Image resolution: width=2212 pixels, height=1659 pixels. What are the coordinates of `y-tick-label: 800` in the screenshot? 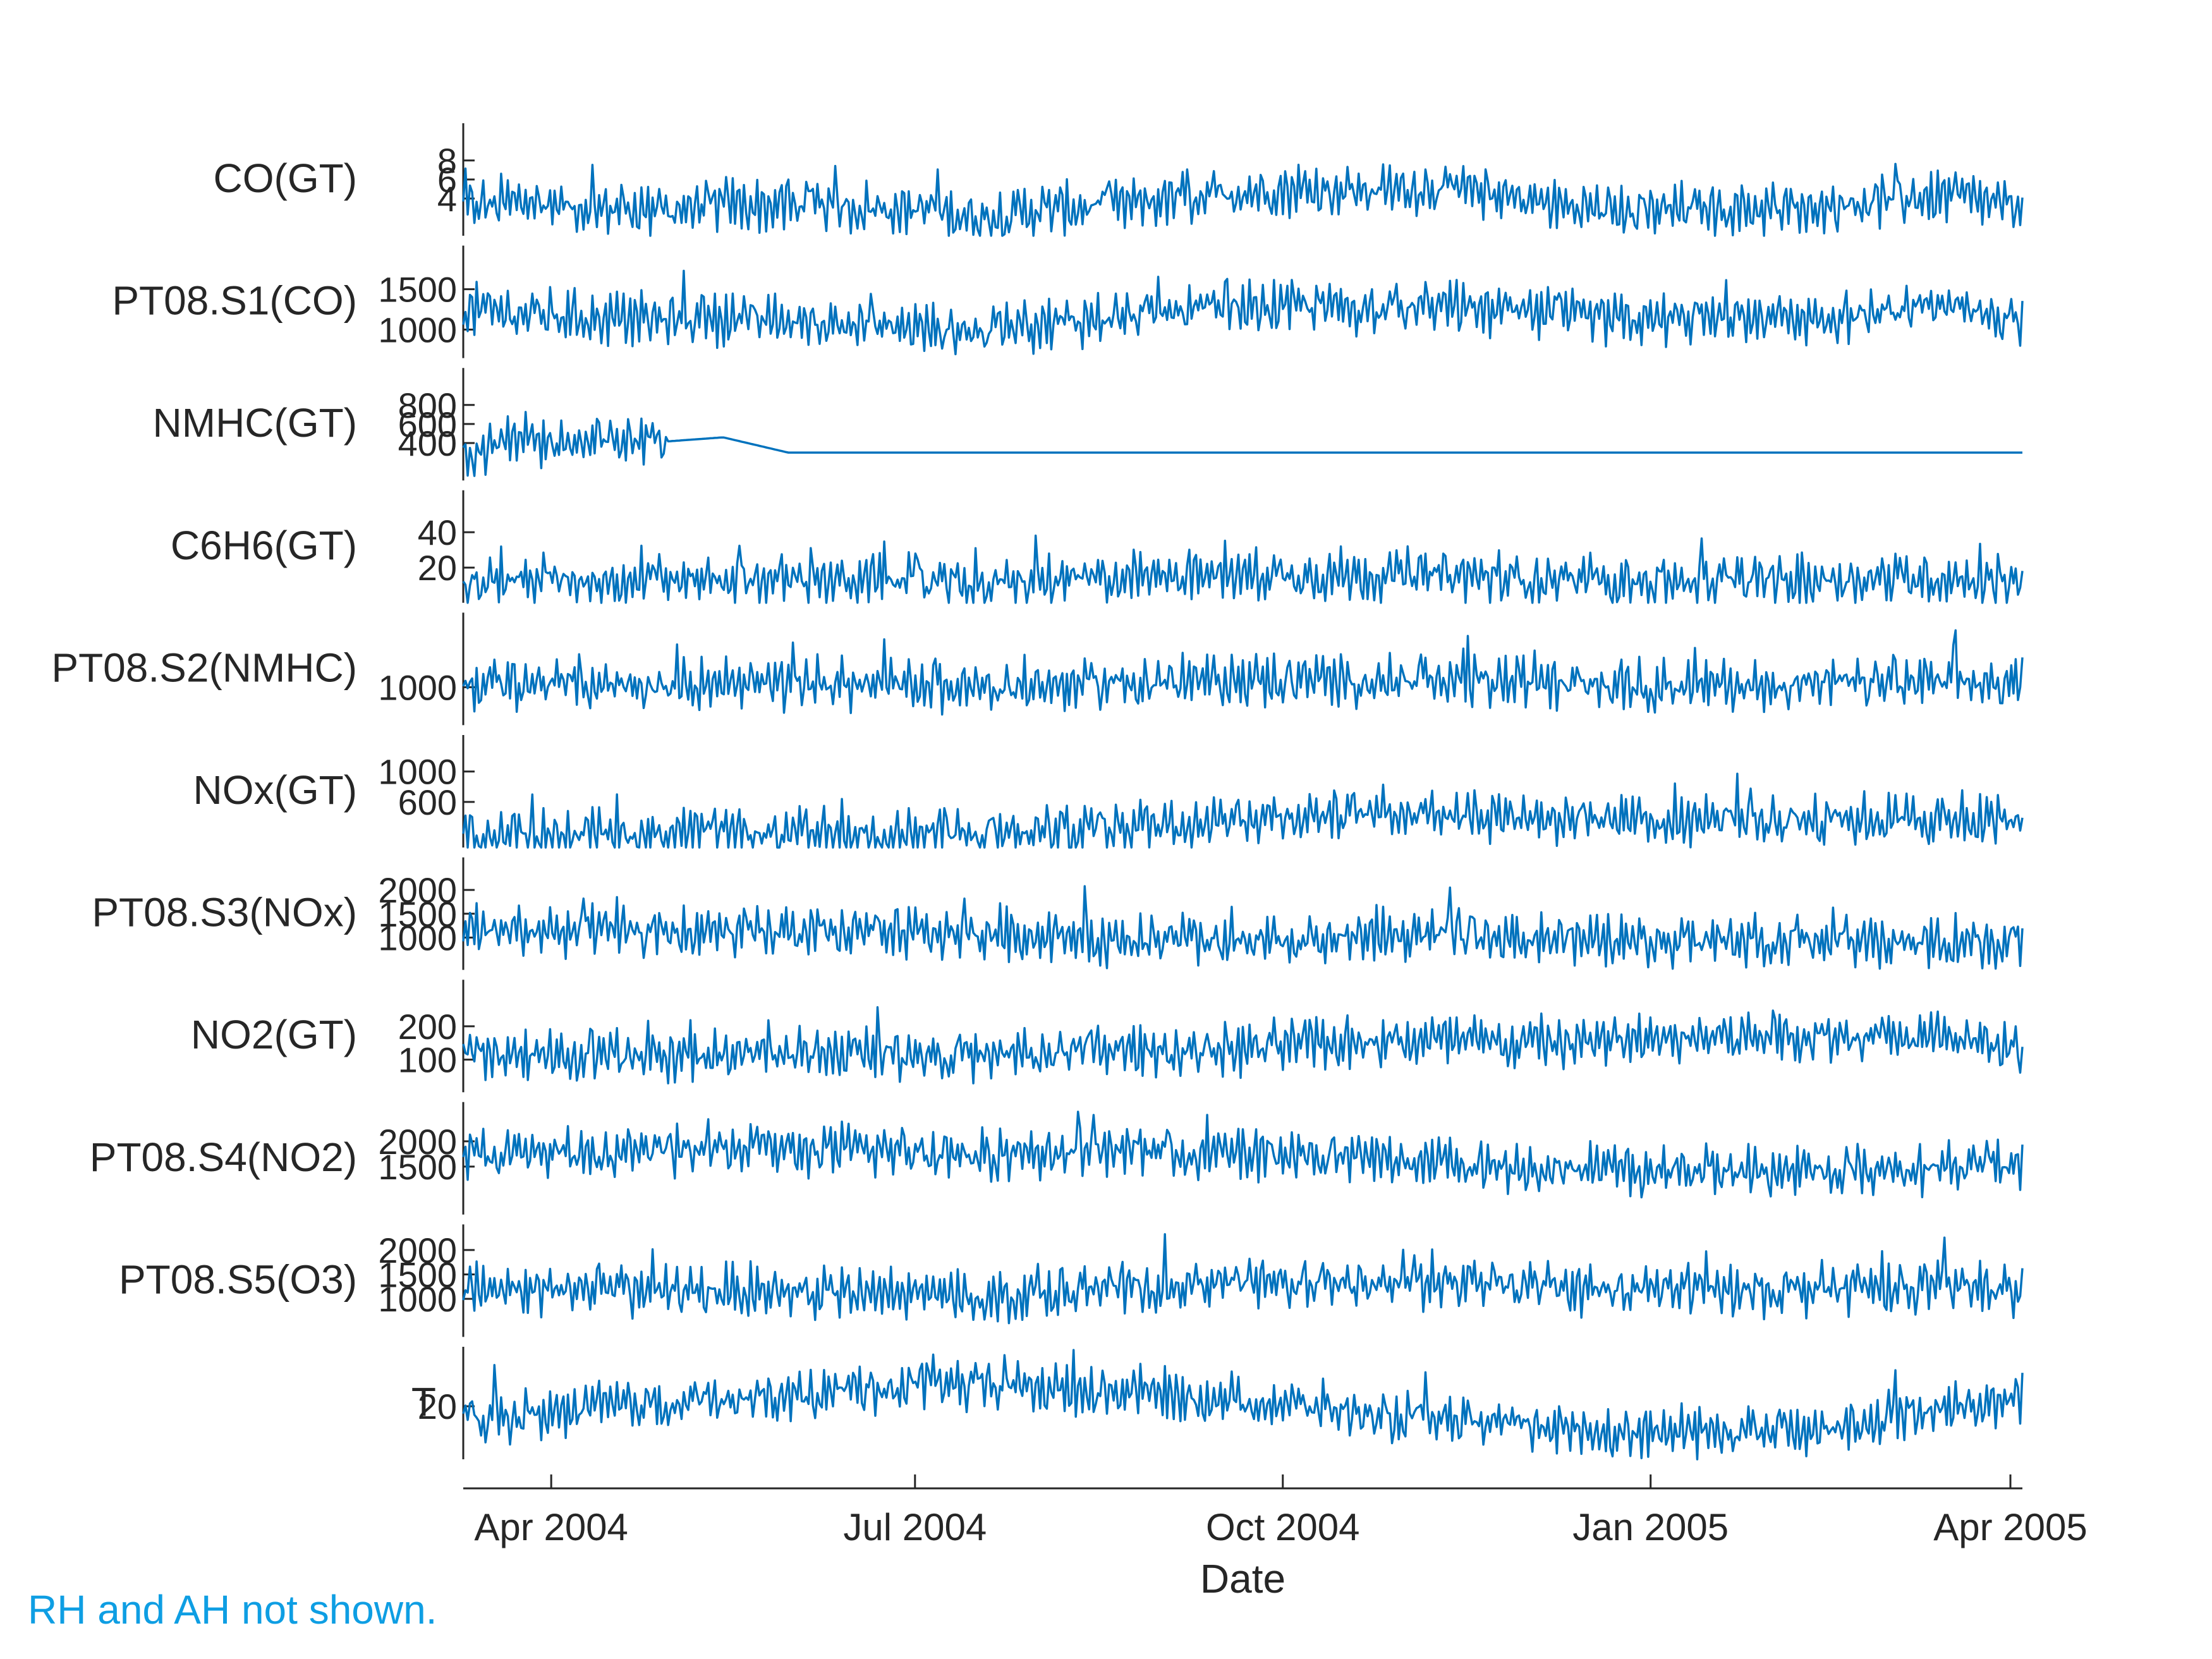 It's located at (427, 405).